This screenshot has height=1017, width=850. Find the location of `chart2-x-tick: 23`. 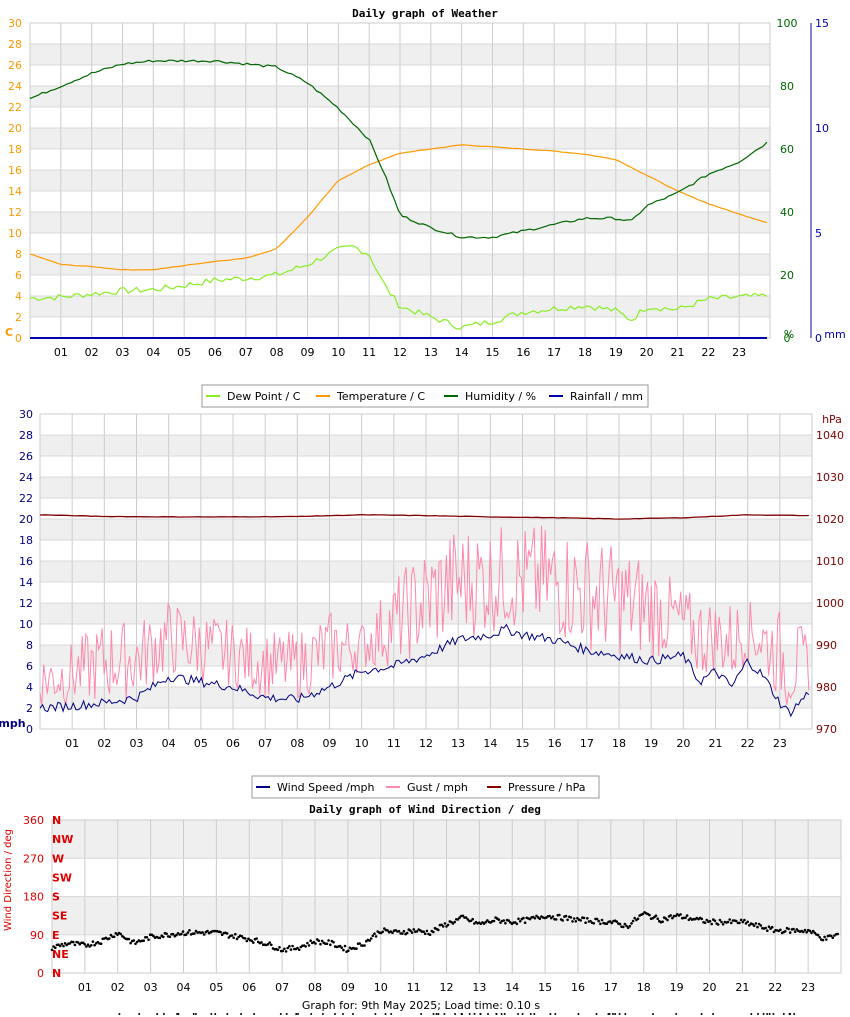

chart2-x-tick: 23 is located at coordinates (780, 743).